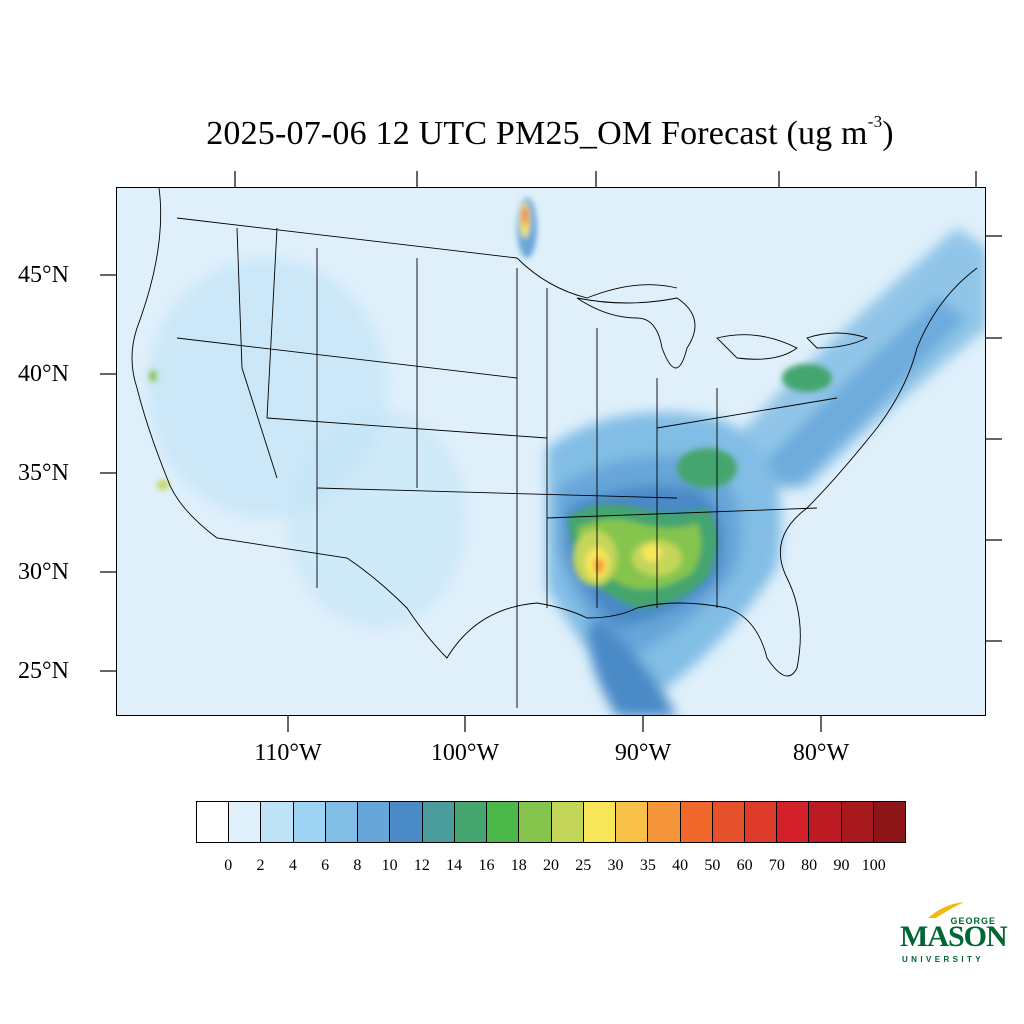 The width and height of the screenshot is (1024, 1024). I want to click on colorbar-tick-label: 25, so click(583, 865).